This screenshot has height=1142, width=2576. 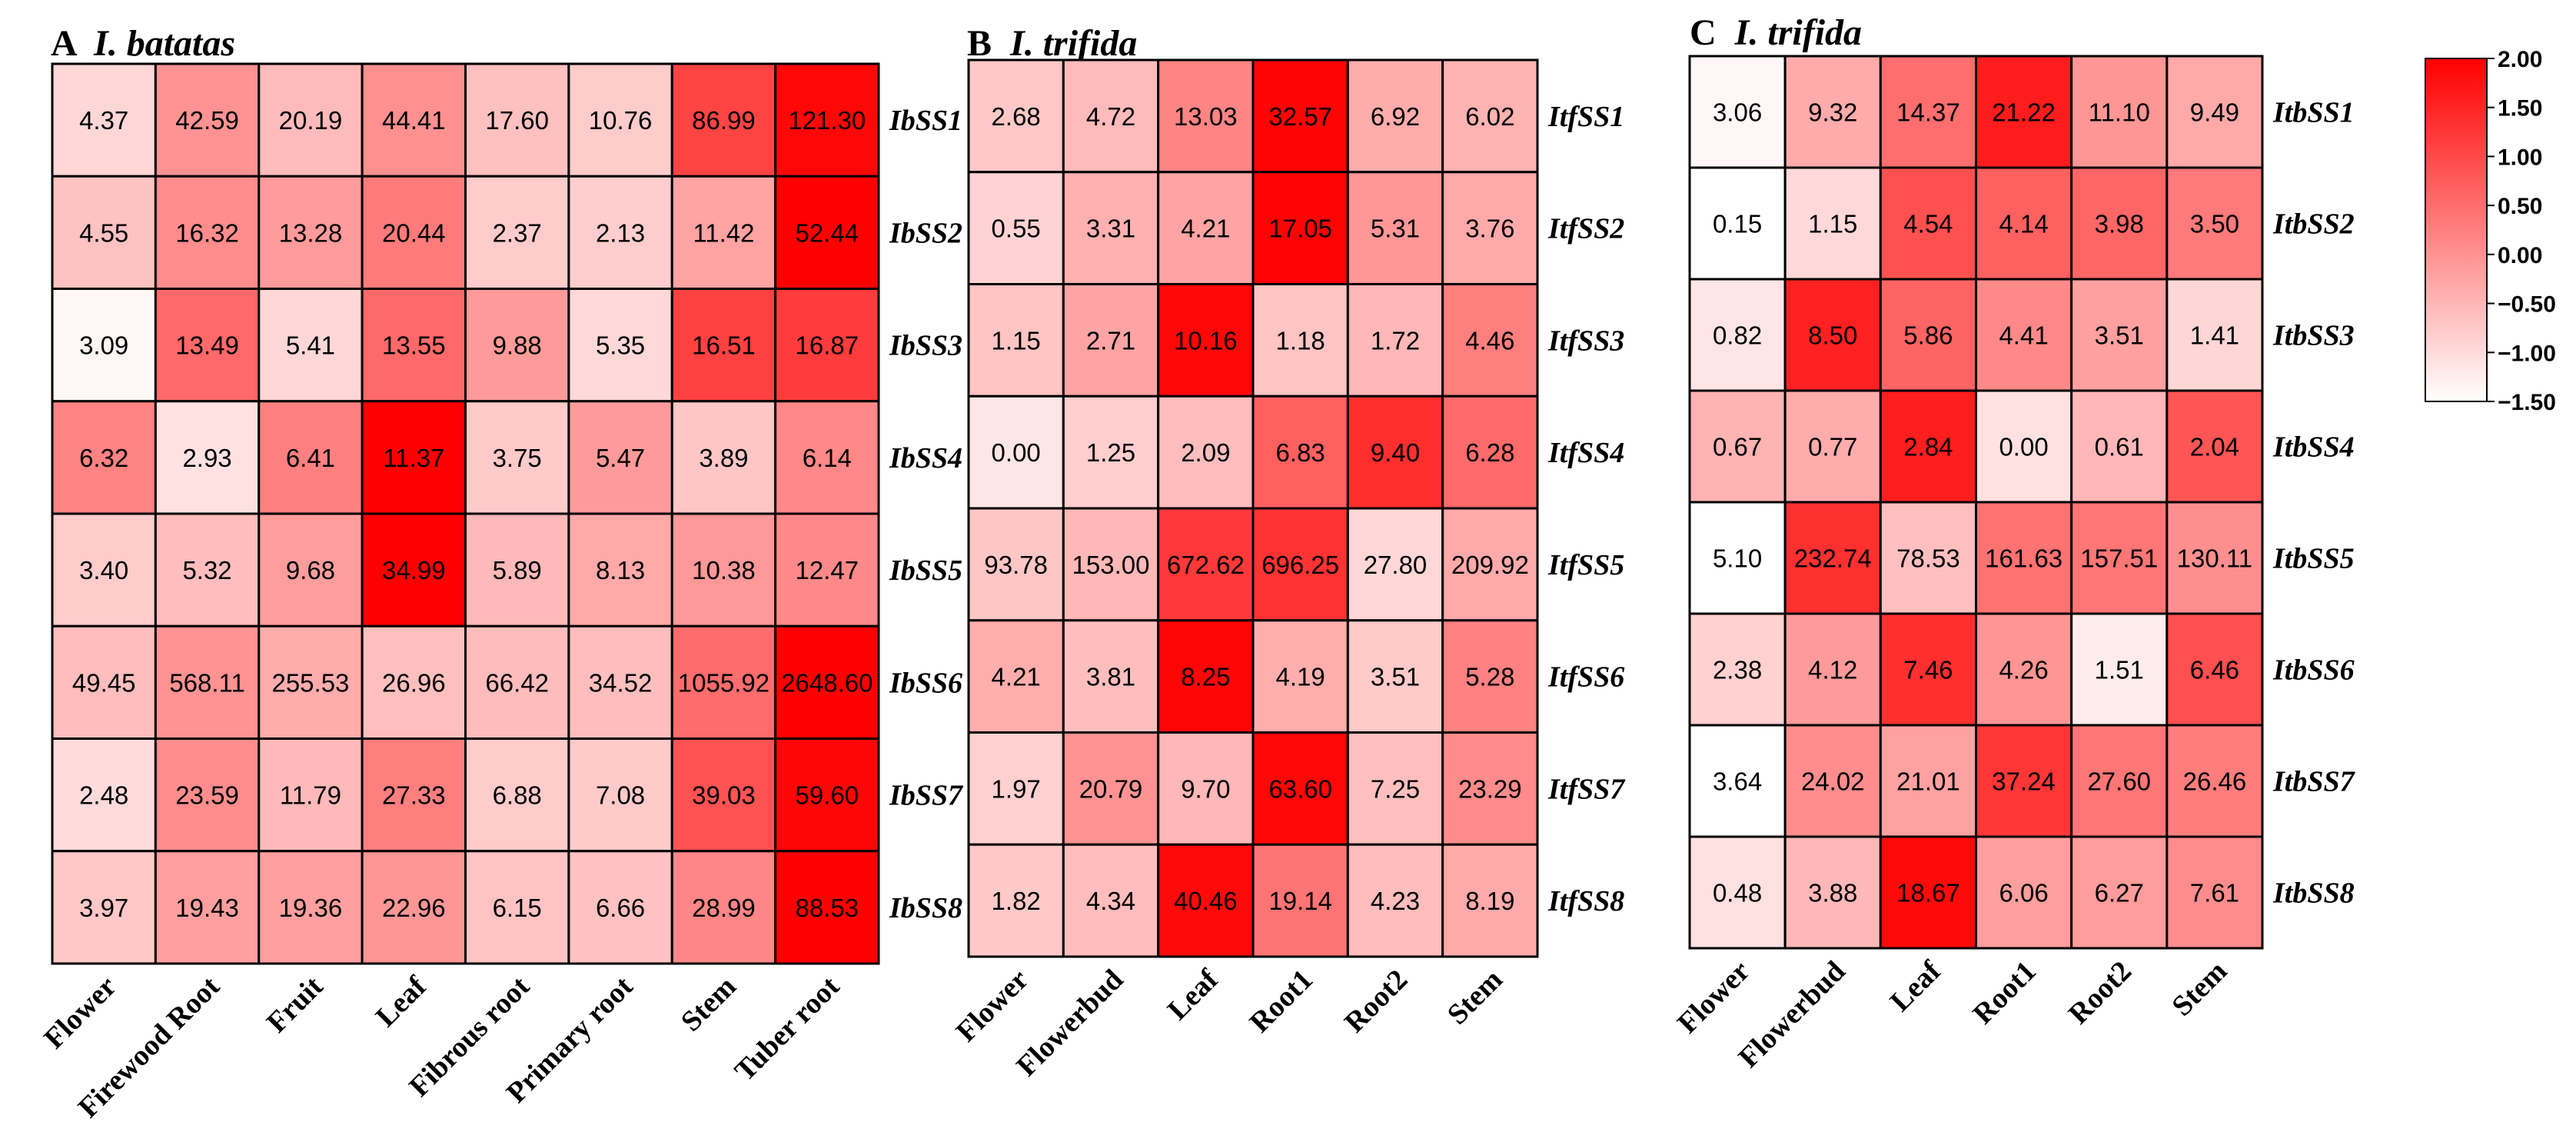 I want to click on cell-value-label: 6.27, so click(x=2119, y=893).